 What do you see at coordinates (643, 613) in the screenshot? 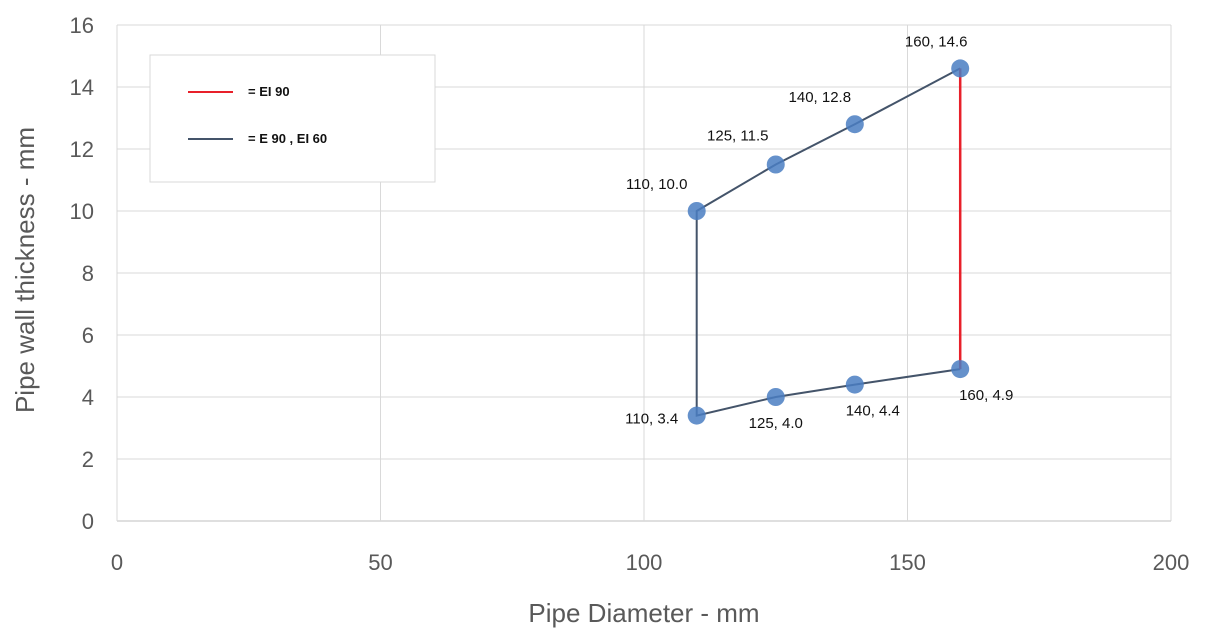
I see `x-axis-title: Pipe Diameter - mm` at bounding box center [643, 613].